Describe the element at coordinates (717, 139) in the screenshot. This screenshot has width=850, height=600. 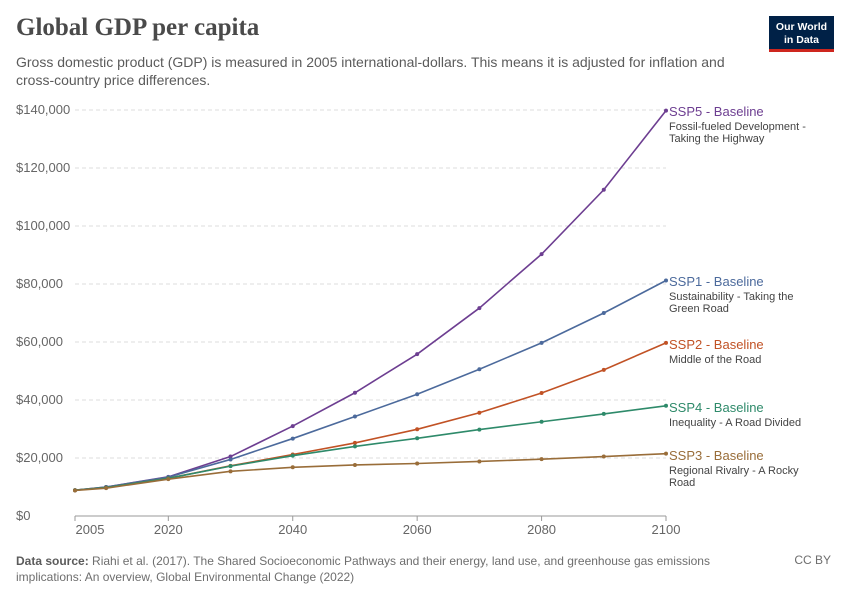
I see `description-line: Taking the Highway` at that location.